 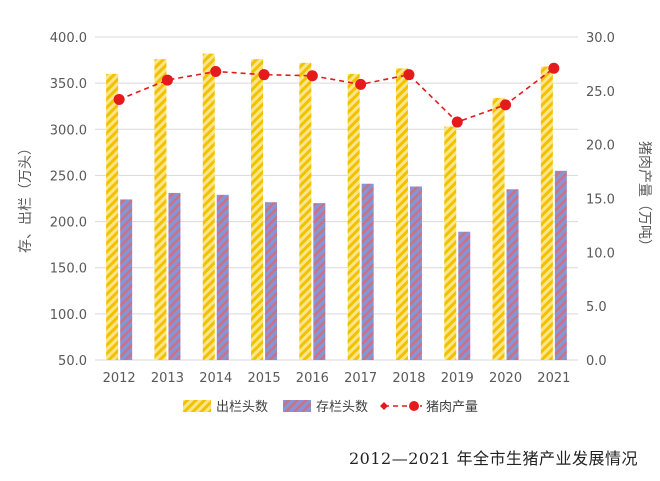 I want to click on legend-diamond-icon, so click(x=384, y=406).